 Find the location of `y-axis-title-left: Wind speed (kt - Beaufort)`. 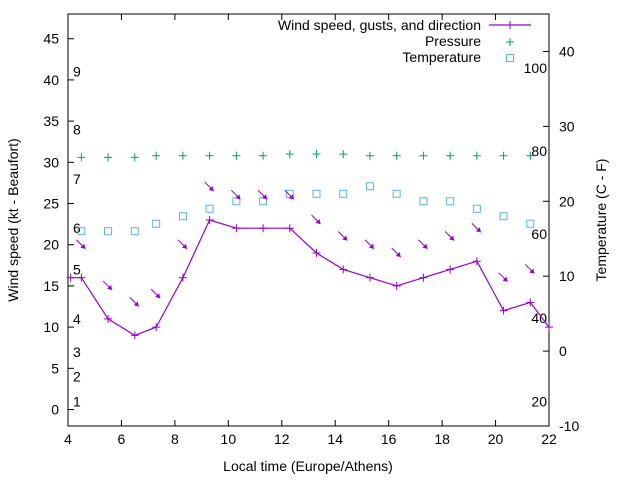

y-axis-title-left: Wind speed (kt - Beaufort) is located at coordinates (13, 219).